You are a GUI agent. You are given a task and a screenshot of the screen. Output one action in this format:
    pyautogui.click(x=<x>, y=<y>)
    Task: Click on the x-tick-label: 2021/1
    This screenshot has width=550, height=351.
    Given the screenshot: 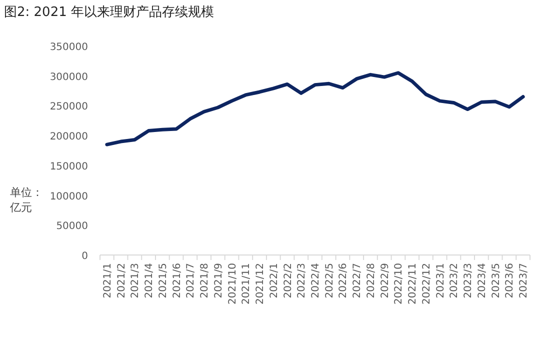 What is the action you would take?
    pyautogui.click(x=108, y=280)
    